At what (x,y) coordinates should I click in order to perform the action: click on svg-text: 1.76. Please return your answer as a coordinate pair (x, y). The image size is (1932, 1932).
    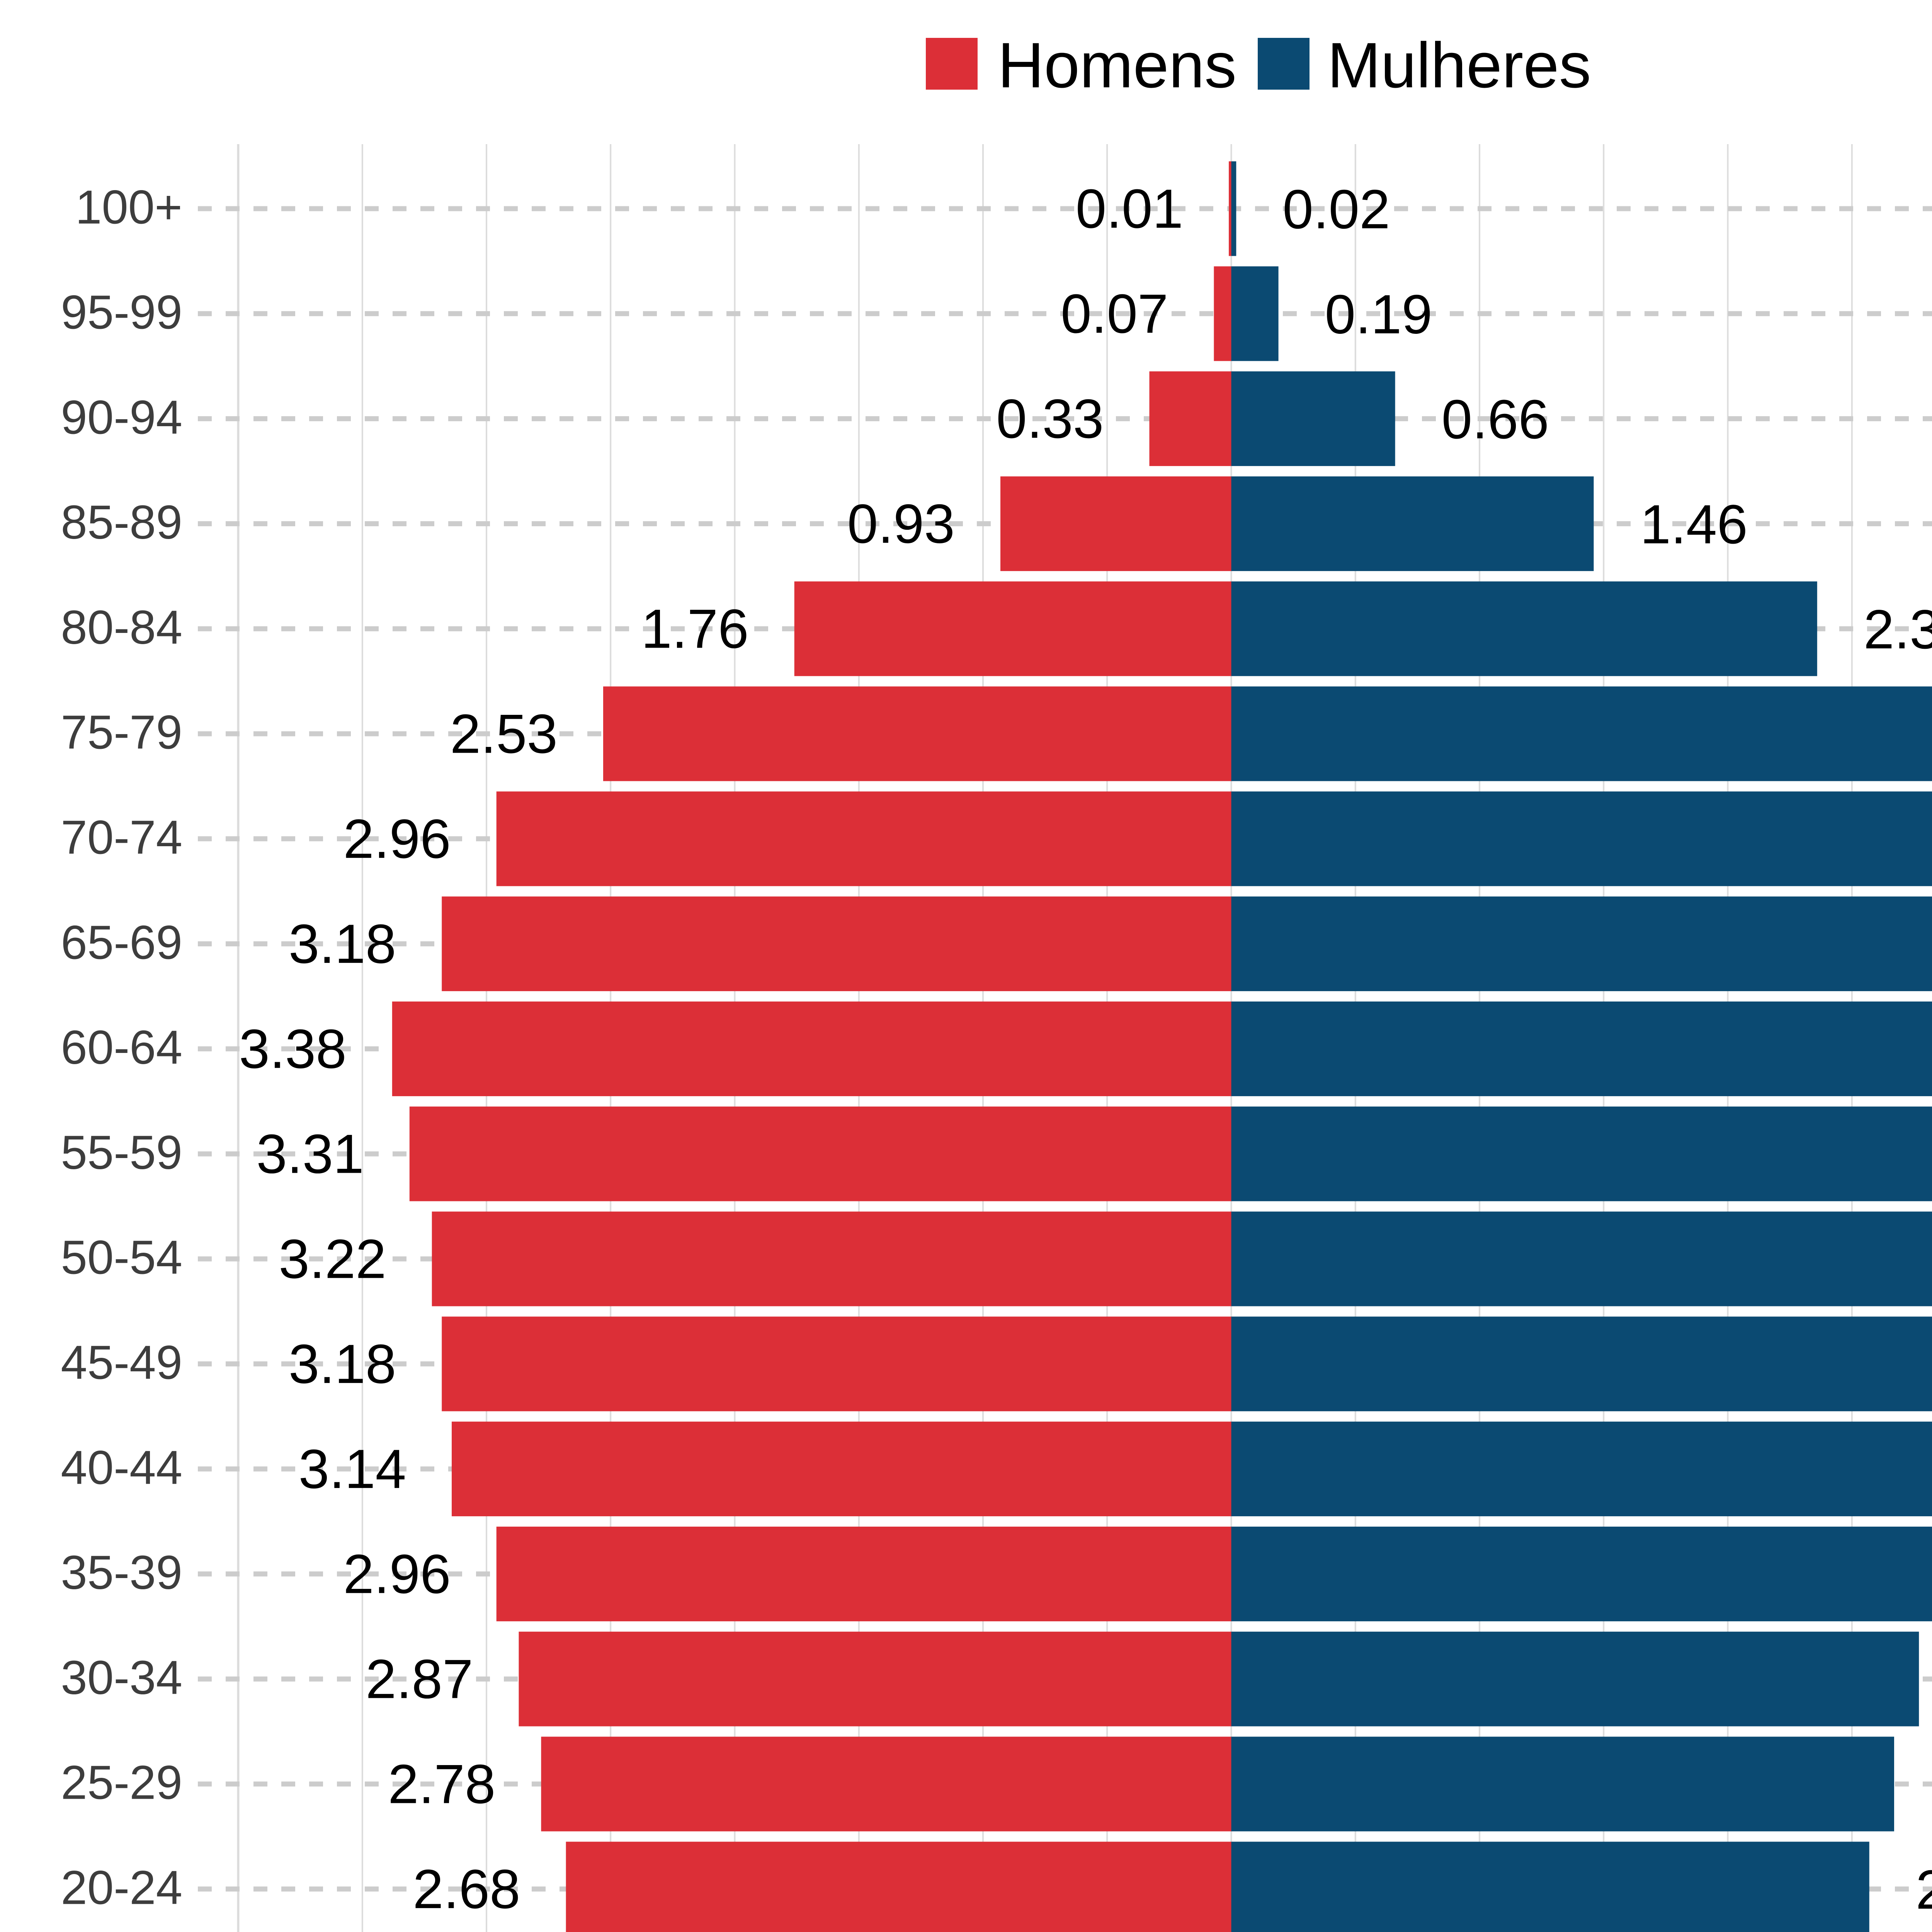
    Looking at the image, I should click on (695, 629).